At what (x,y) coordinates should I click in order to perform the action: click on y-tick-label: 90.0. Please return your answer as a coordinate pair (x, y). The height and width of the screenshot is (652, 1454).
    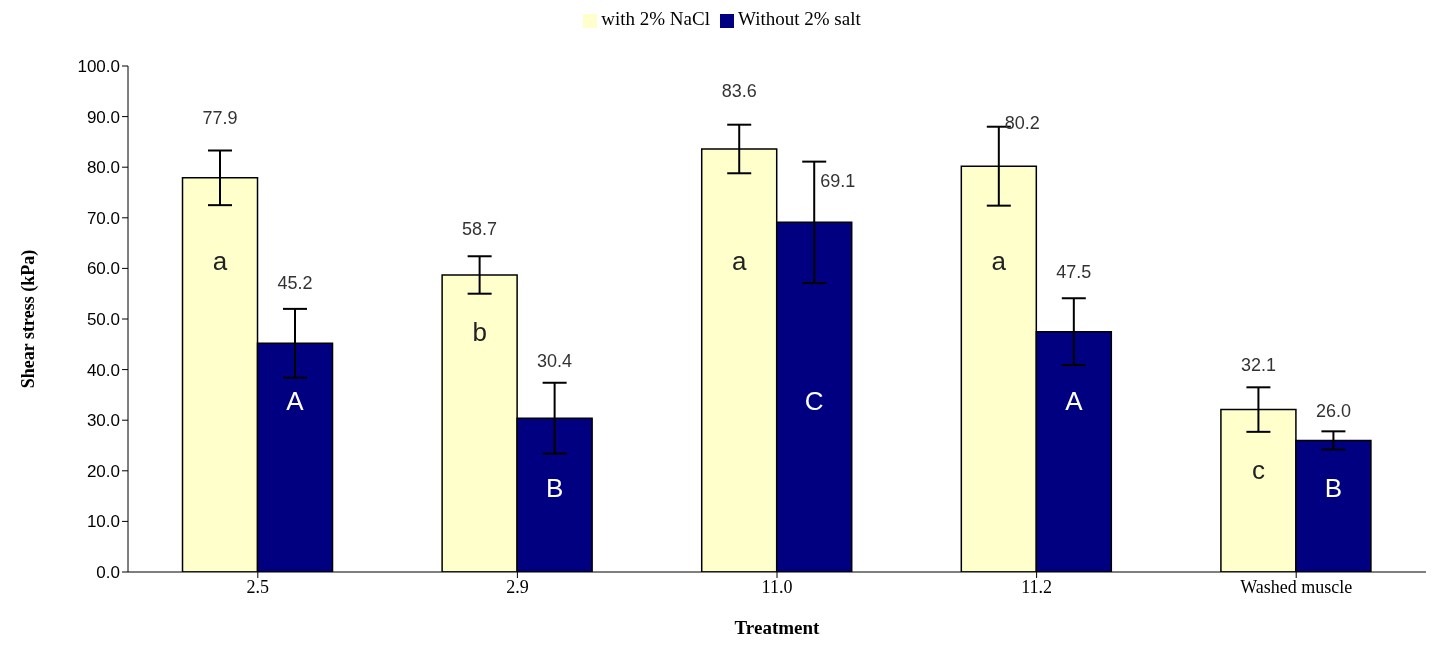
    Looking at the image, I should click on (103, 117).